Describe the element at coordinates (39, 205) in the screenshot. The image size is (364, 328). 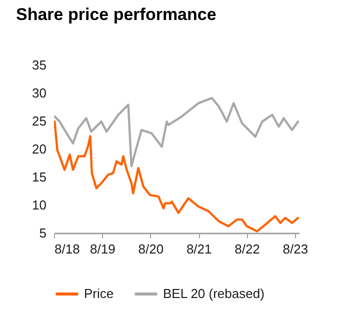
I see `y-tick-label: 10` at that location.